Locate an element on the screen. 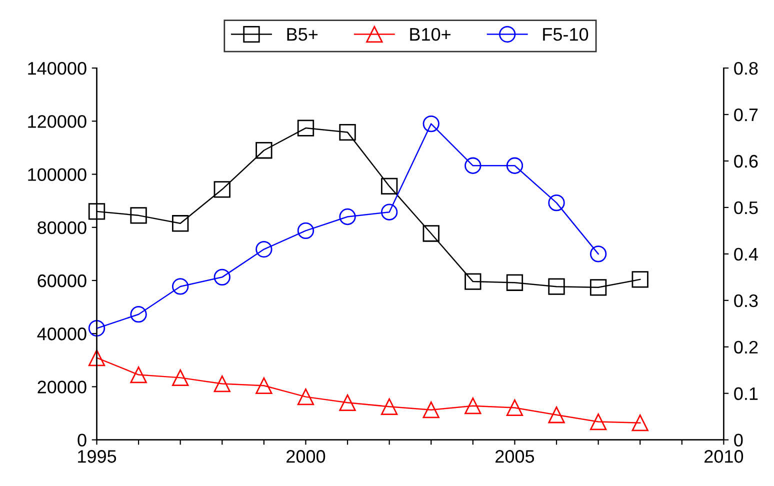 This screenshot has width=774, height=486. x-tick-label: 1995 is located at coordinates (97, 456).